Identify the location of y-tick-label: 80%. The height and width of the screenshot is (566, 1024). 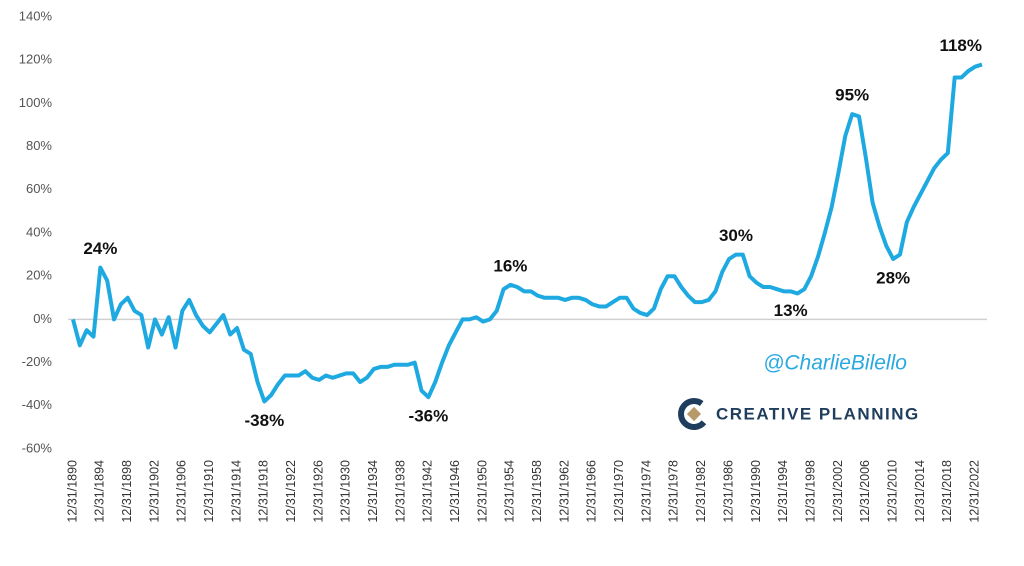
(39, 145).